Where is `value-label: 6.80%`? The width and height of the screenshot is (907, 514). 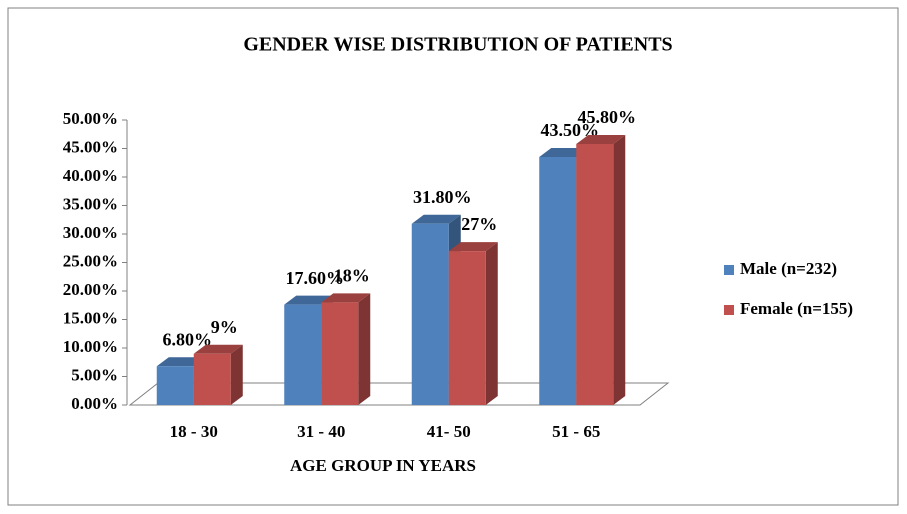 value-label: 6.80% is located at coordinates (188, 339).